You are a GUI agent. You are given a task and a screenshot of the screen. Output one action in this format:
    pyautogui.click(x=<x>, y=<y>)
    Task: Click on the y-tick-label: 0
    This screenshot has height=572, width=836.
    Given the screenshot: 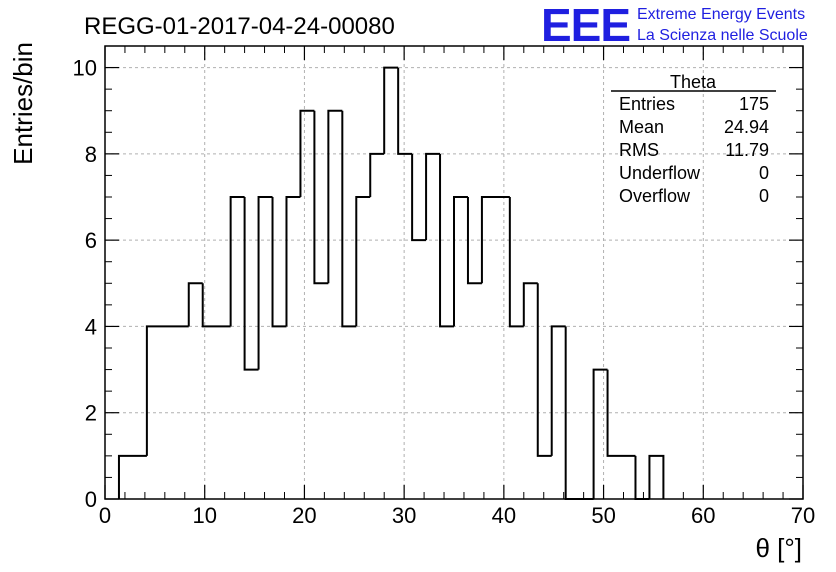 What is the action you would take?
    pyautogui.click(x=91, y=499)
    